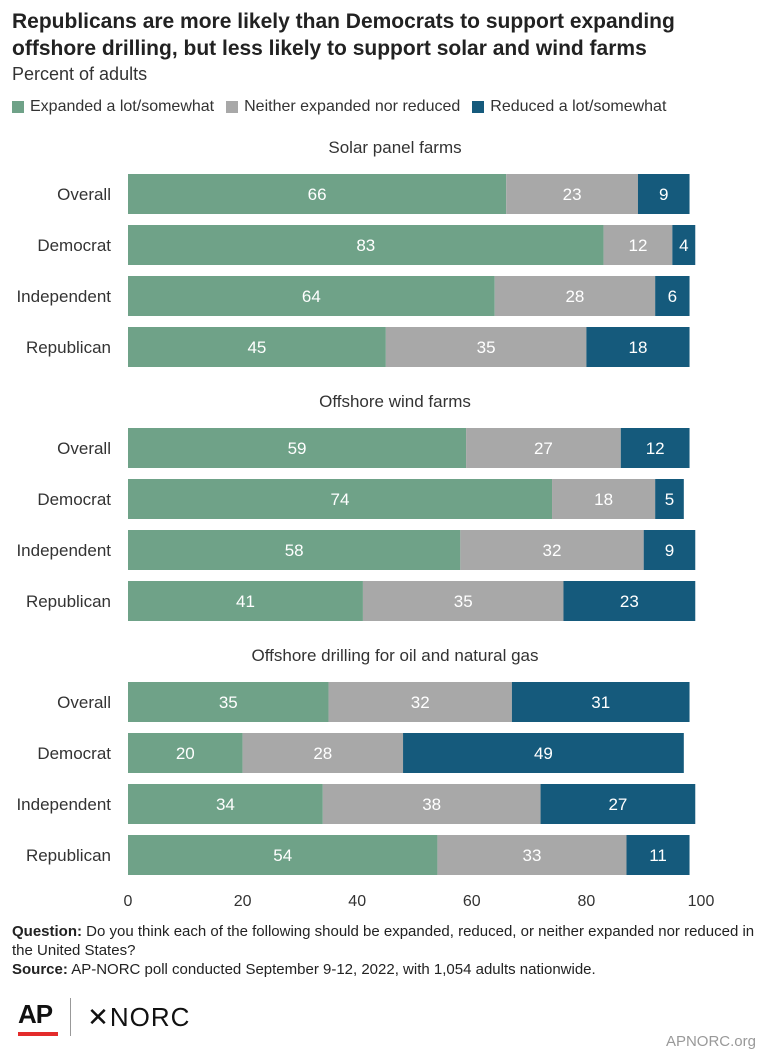  I want to click on bar-offshore-wind-farms-republican-reduced-a-lot-somewhat, so click(629, 601).